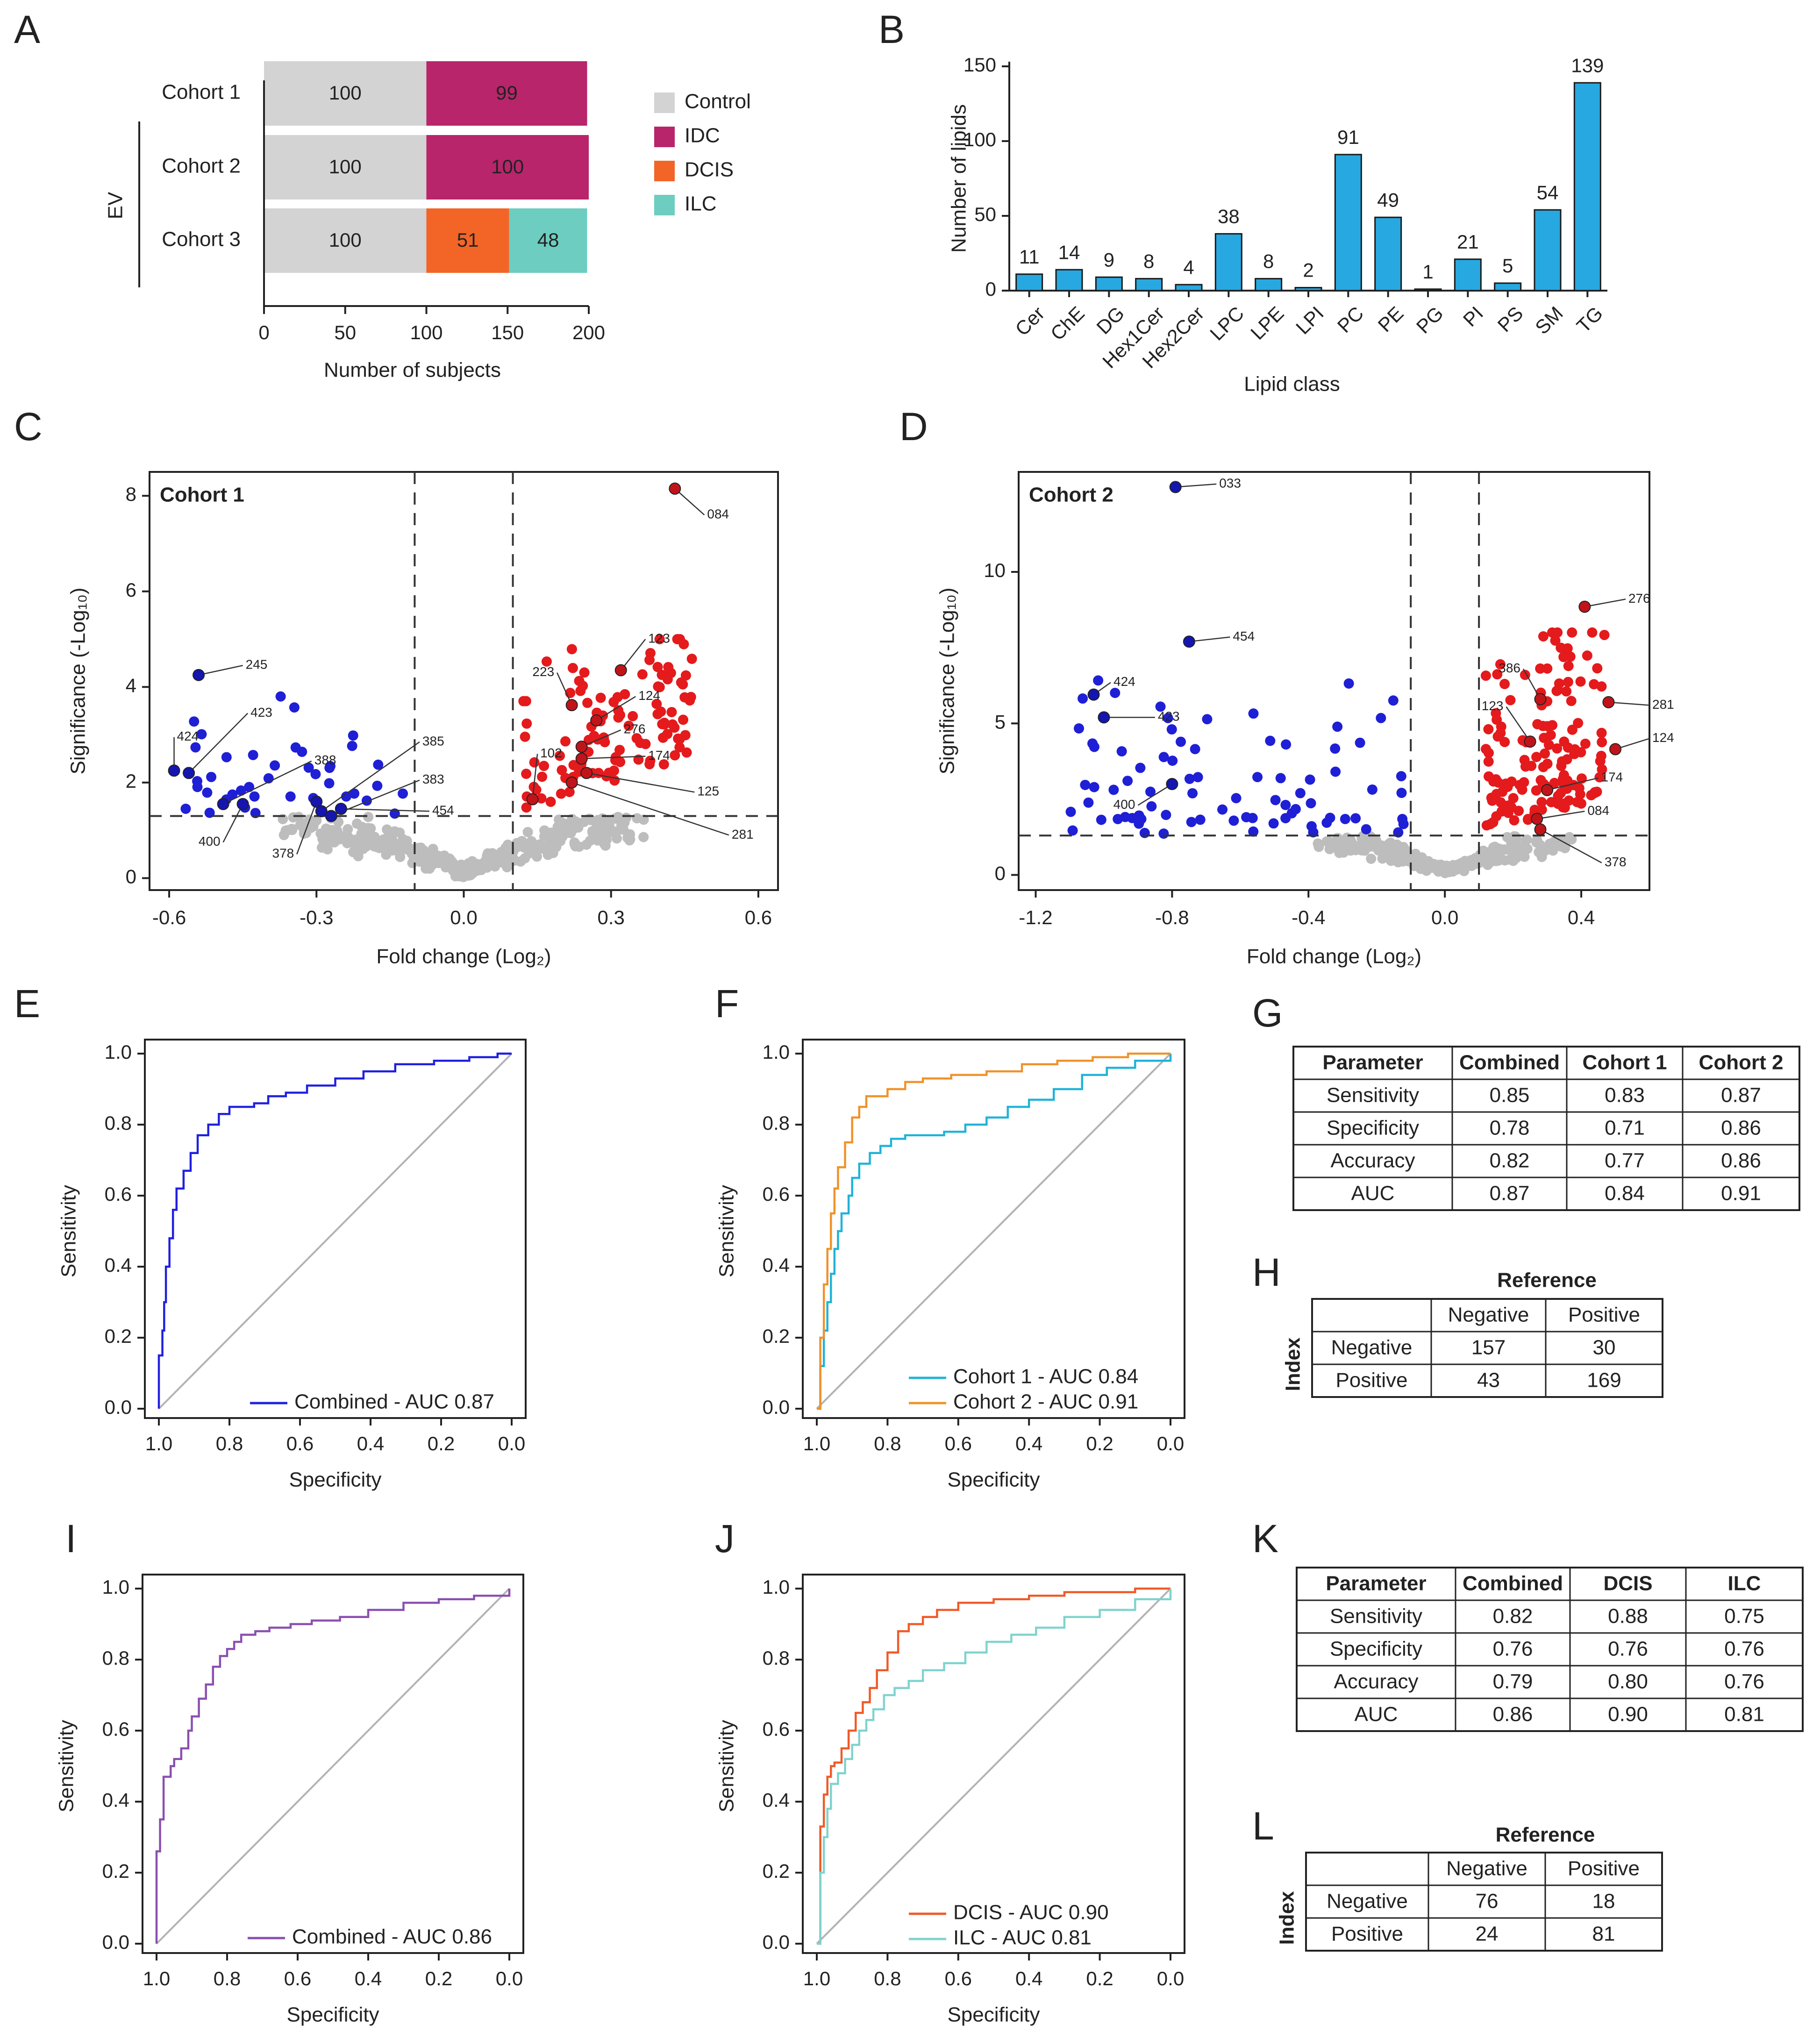 The width and height of the screenshot is (1820, 2039). Describe the element at coordinates (1045, 1377) in the screenshot. I see `legend-label-1: Cohort 1 - AUC 0.84` at that location.